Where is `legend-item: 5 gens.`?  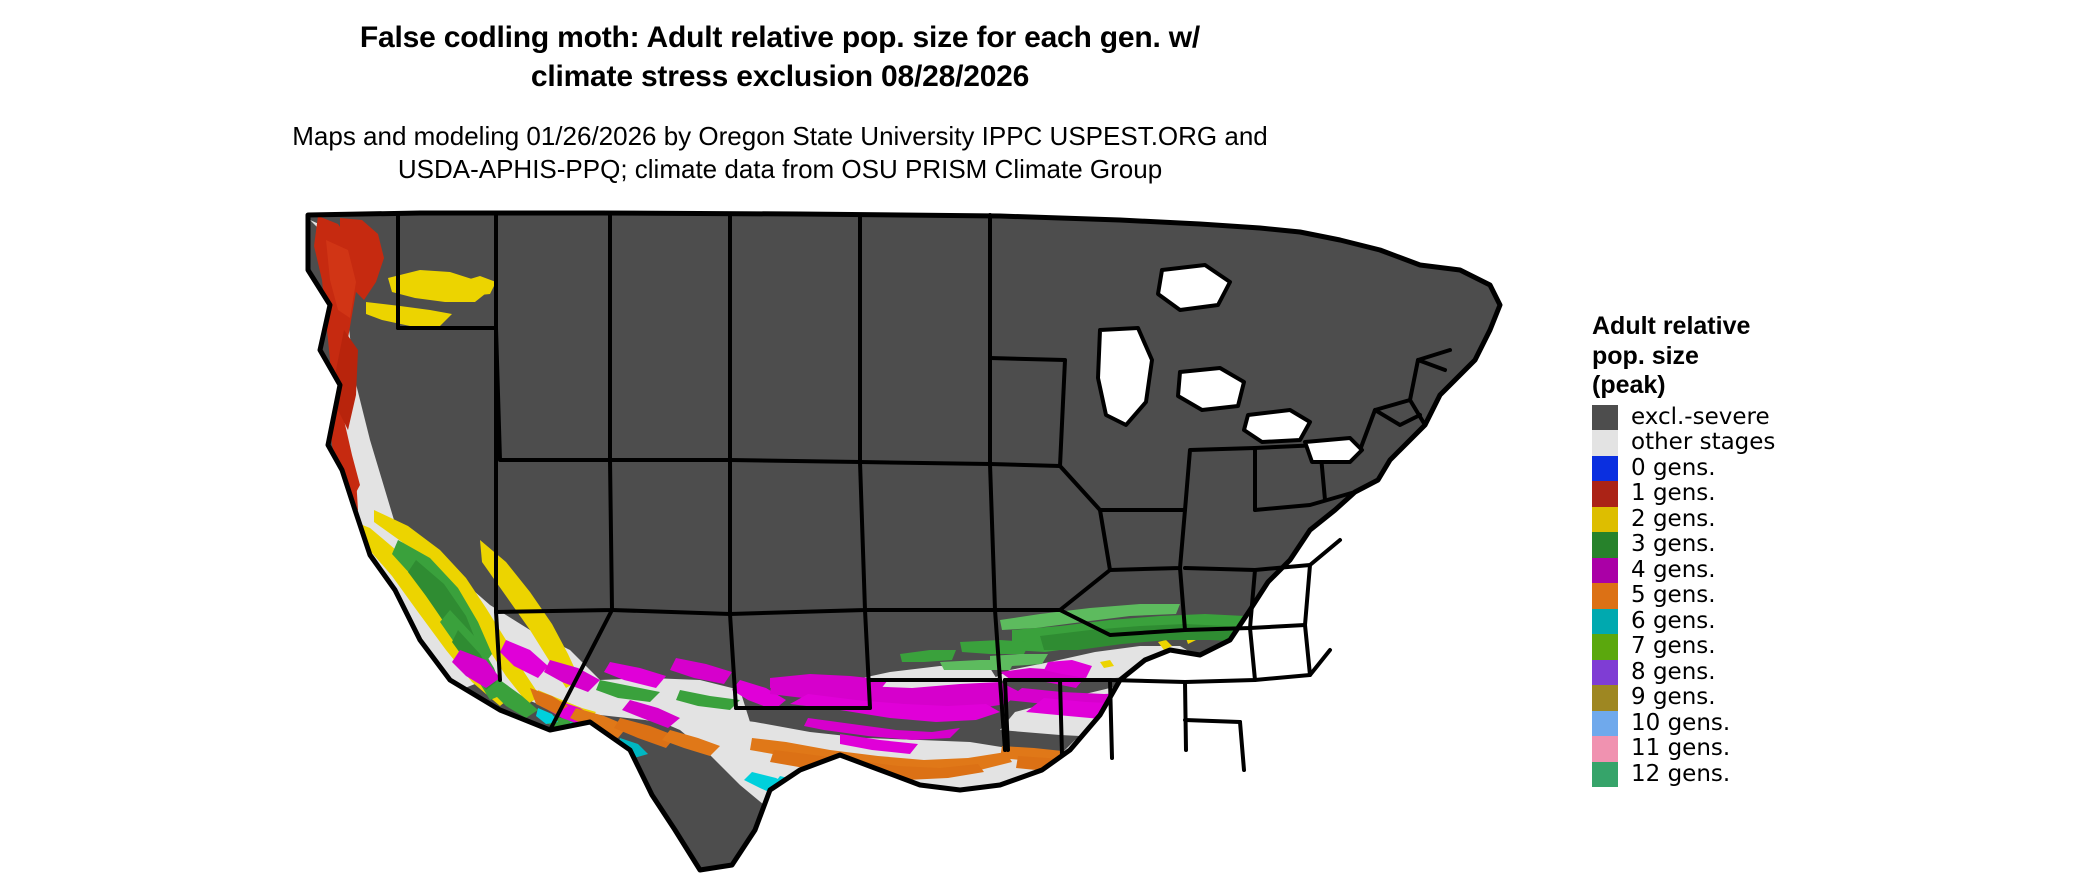
legend-item: 5 gens. is located at coordinates (1742, 595).